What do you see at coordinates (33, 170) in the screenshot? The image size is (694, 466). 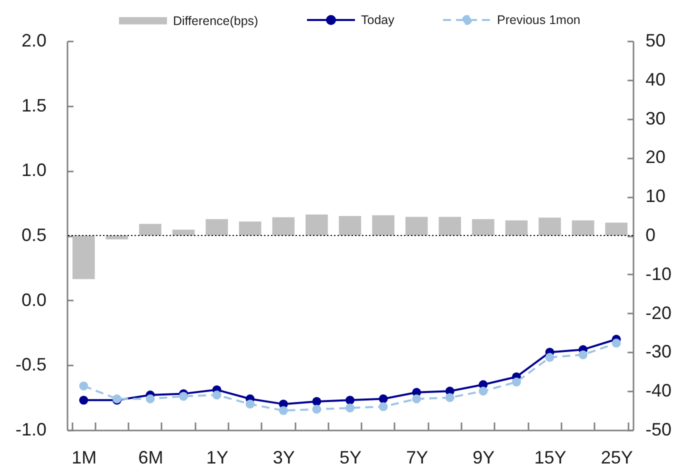 I see `y-tick-label: 1.0` at bounding box center [33, 170].